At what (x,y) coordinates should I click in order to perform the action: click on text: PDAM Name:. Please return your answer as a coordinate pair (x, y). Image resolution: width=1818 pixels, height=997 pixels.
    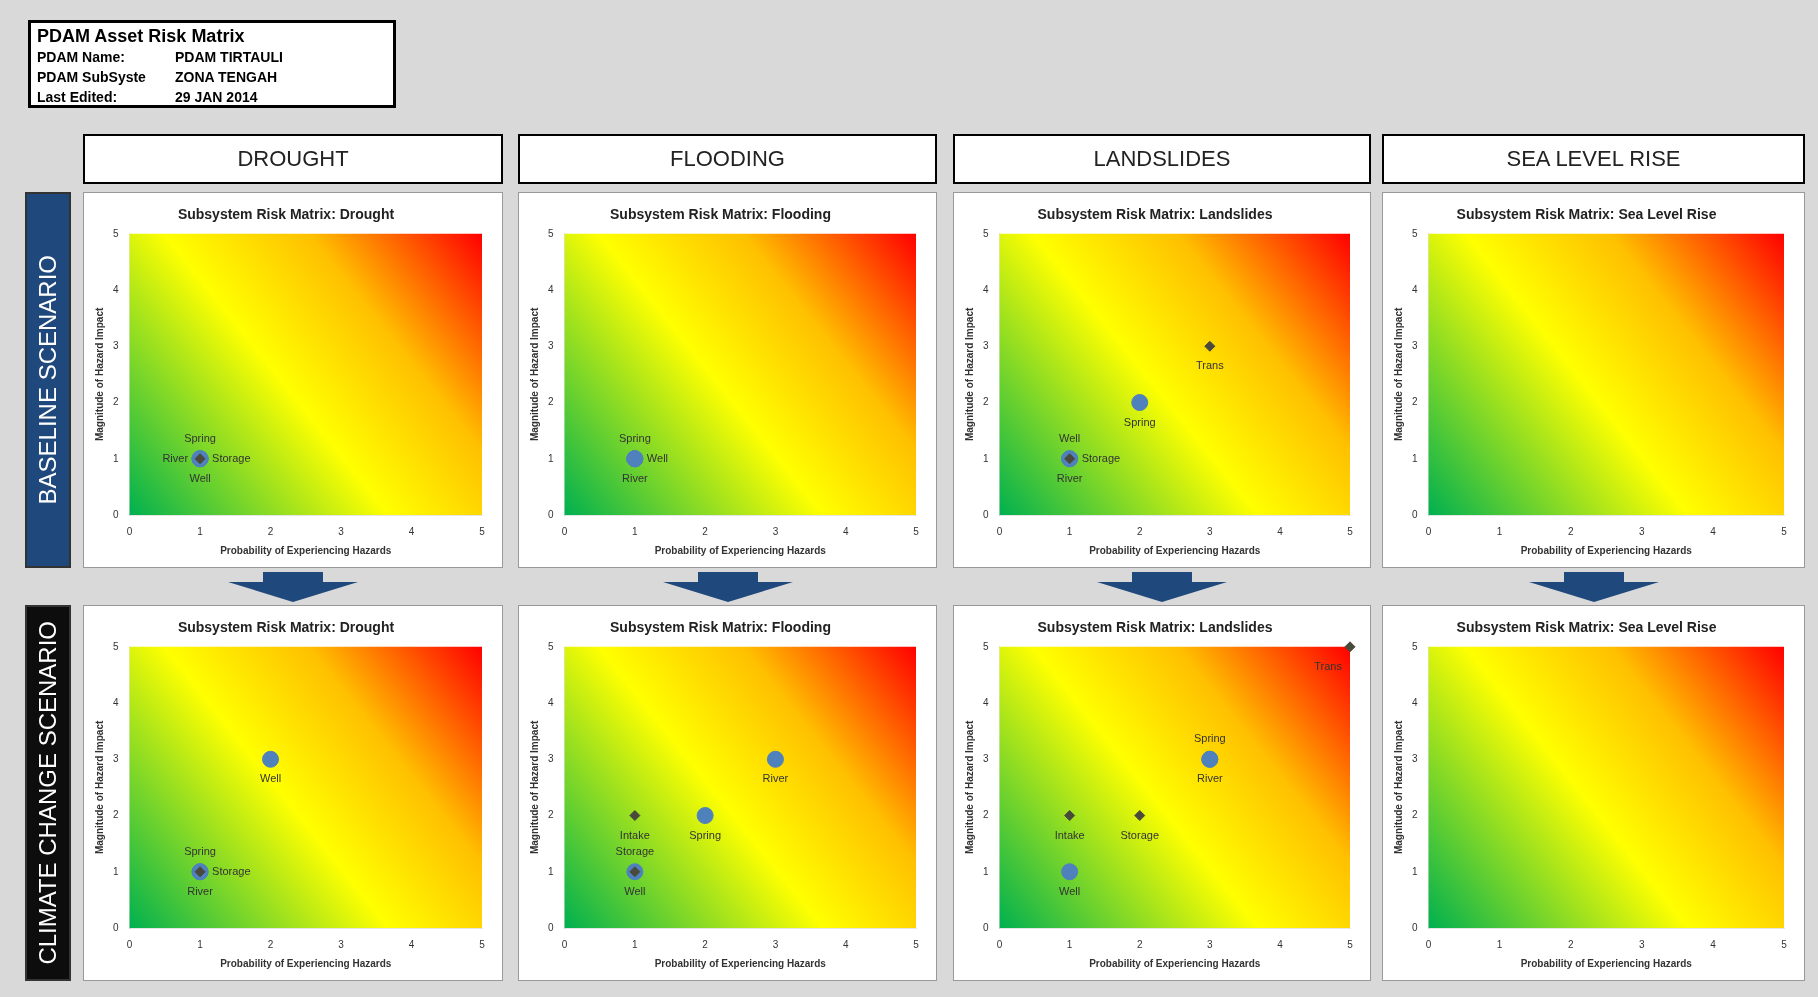
    Looking at the image, I should click on (81, 57).